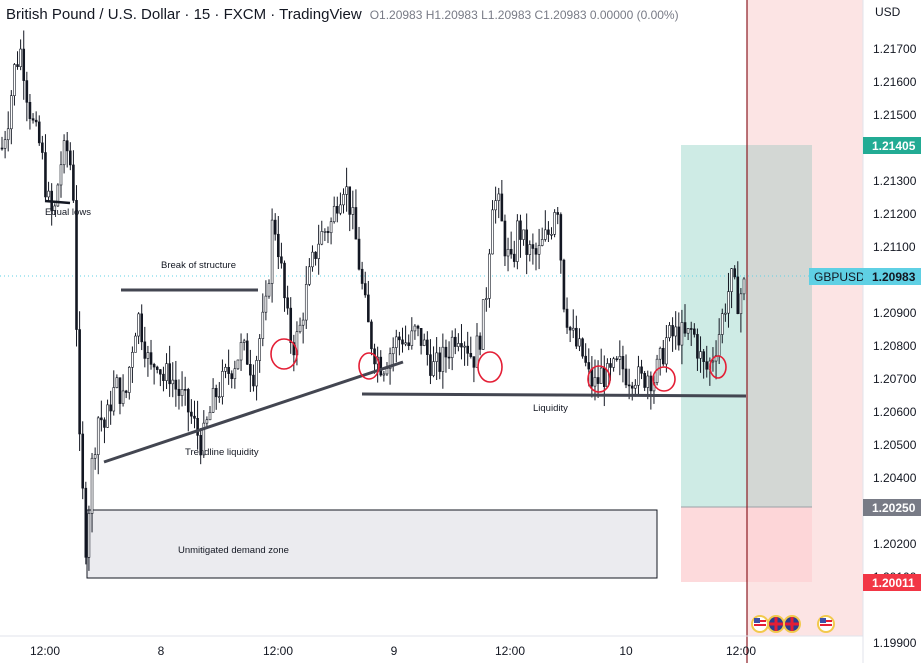 The image size is (924, 663). Describe the element at coordinates (895, 82) in the screenshot. I see `y-tick-label: 1.21600` at that location.